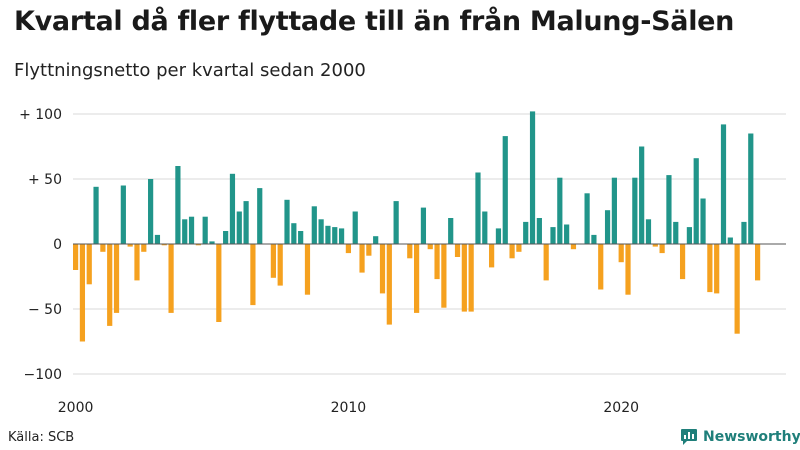  I want to click on y-axis-ticks: + 100 + 50 0 − 50 −100, so click(40, 245).